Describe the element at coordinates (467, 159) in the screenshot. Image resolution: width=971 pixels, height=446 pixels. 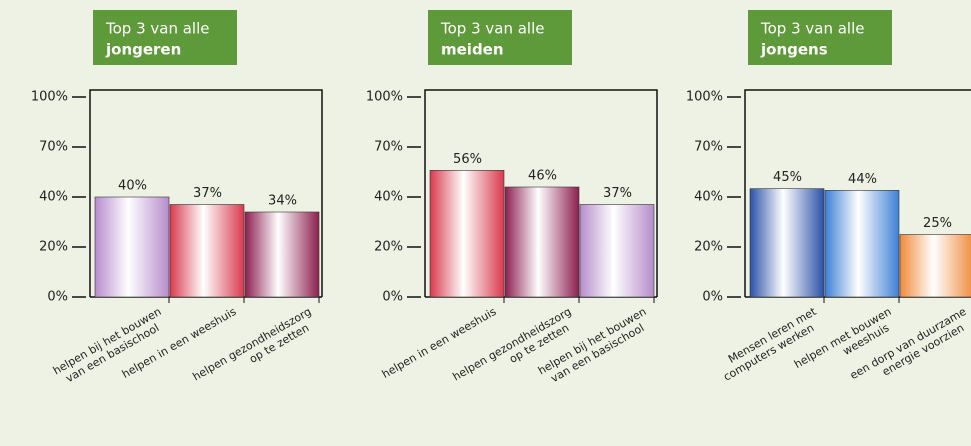
I see `value-label: 56%` at that location.